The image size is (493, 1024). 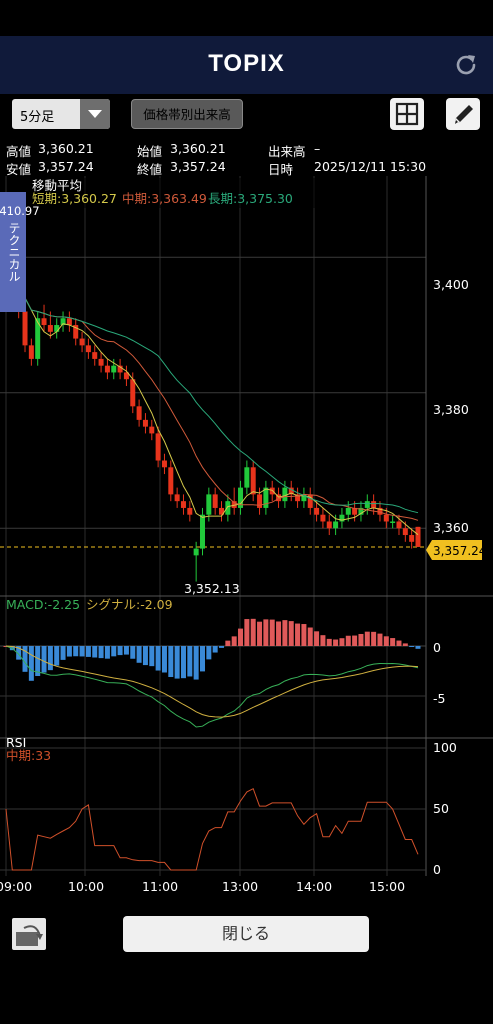 I want to click on macd-line, so click(x=212, y=686).